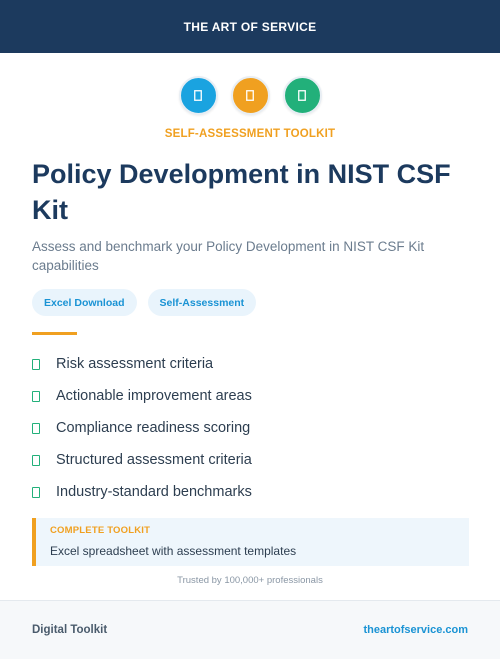  What do you see at coordinates (144, 302) in the screenshot?
I see `tag-list: Excel Download Self-Assessment` at bounding box center [144, 302].